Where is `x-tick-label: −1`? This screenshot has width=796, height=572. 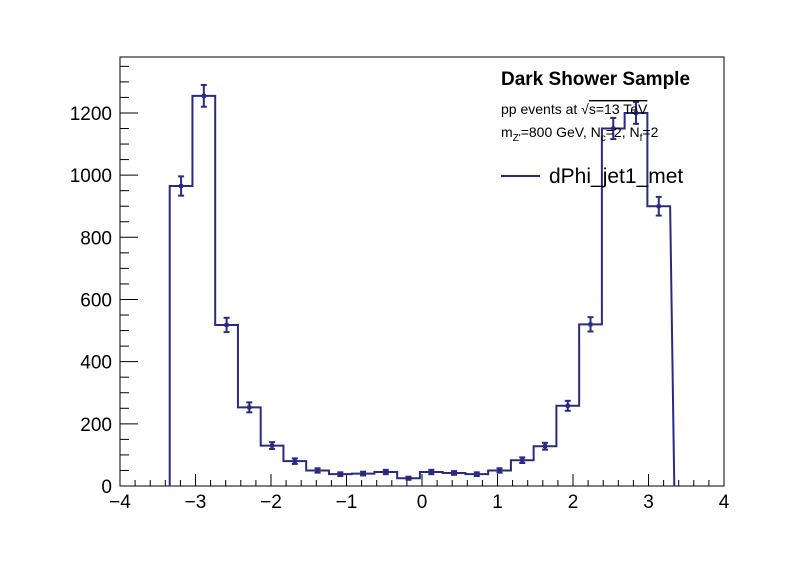
x-tick-label: −1 is located at coordinates (347, 502).